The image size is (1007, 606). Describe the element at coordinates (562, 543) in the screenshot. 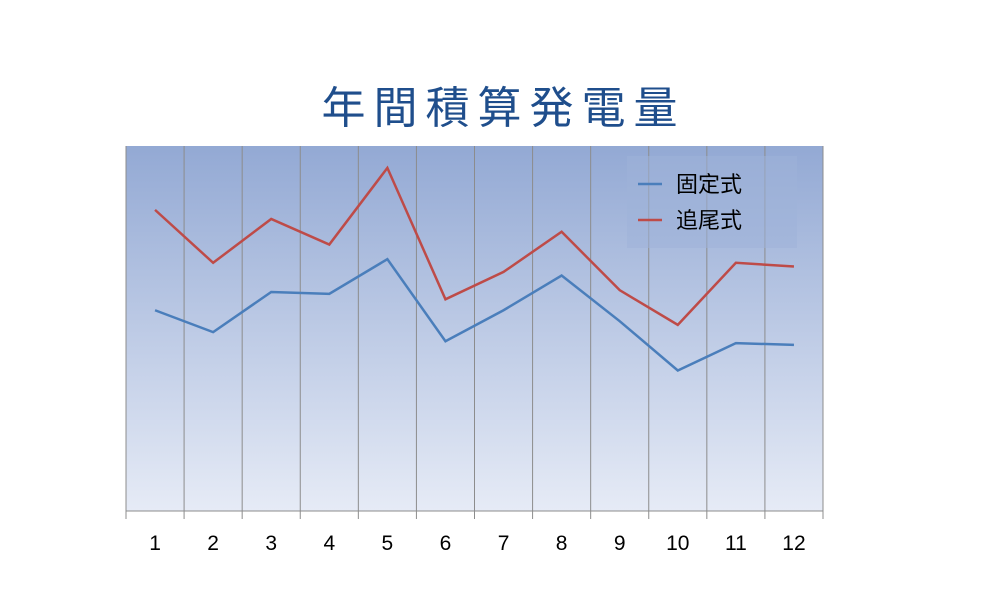

I see `x-tick-label: 8` at that location.